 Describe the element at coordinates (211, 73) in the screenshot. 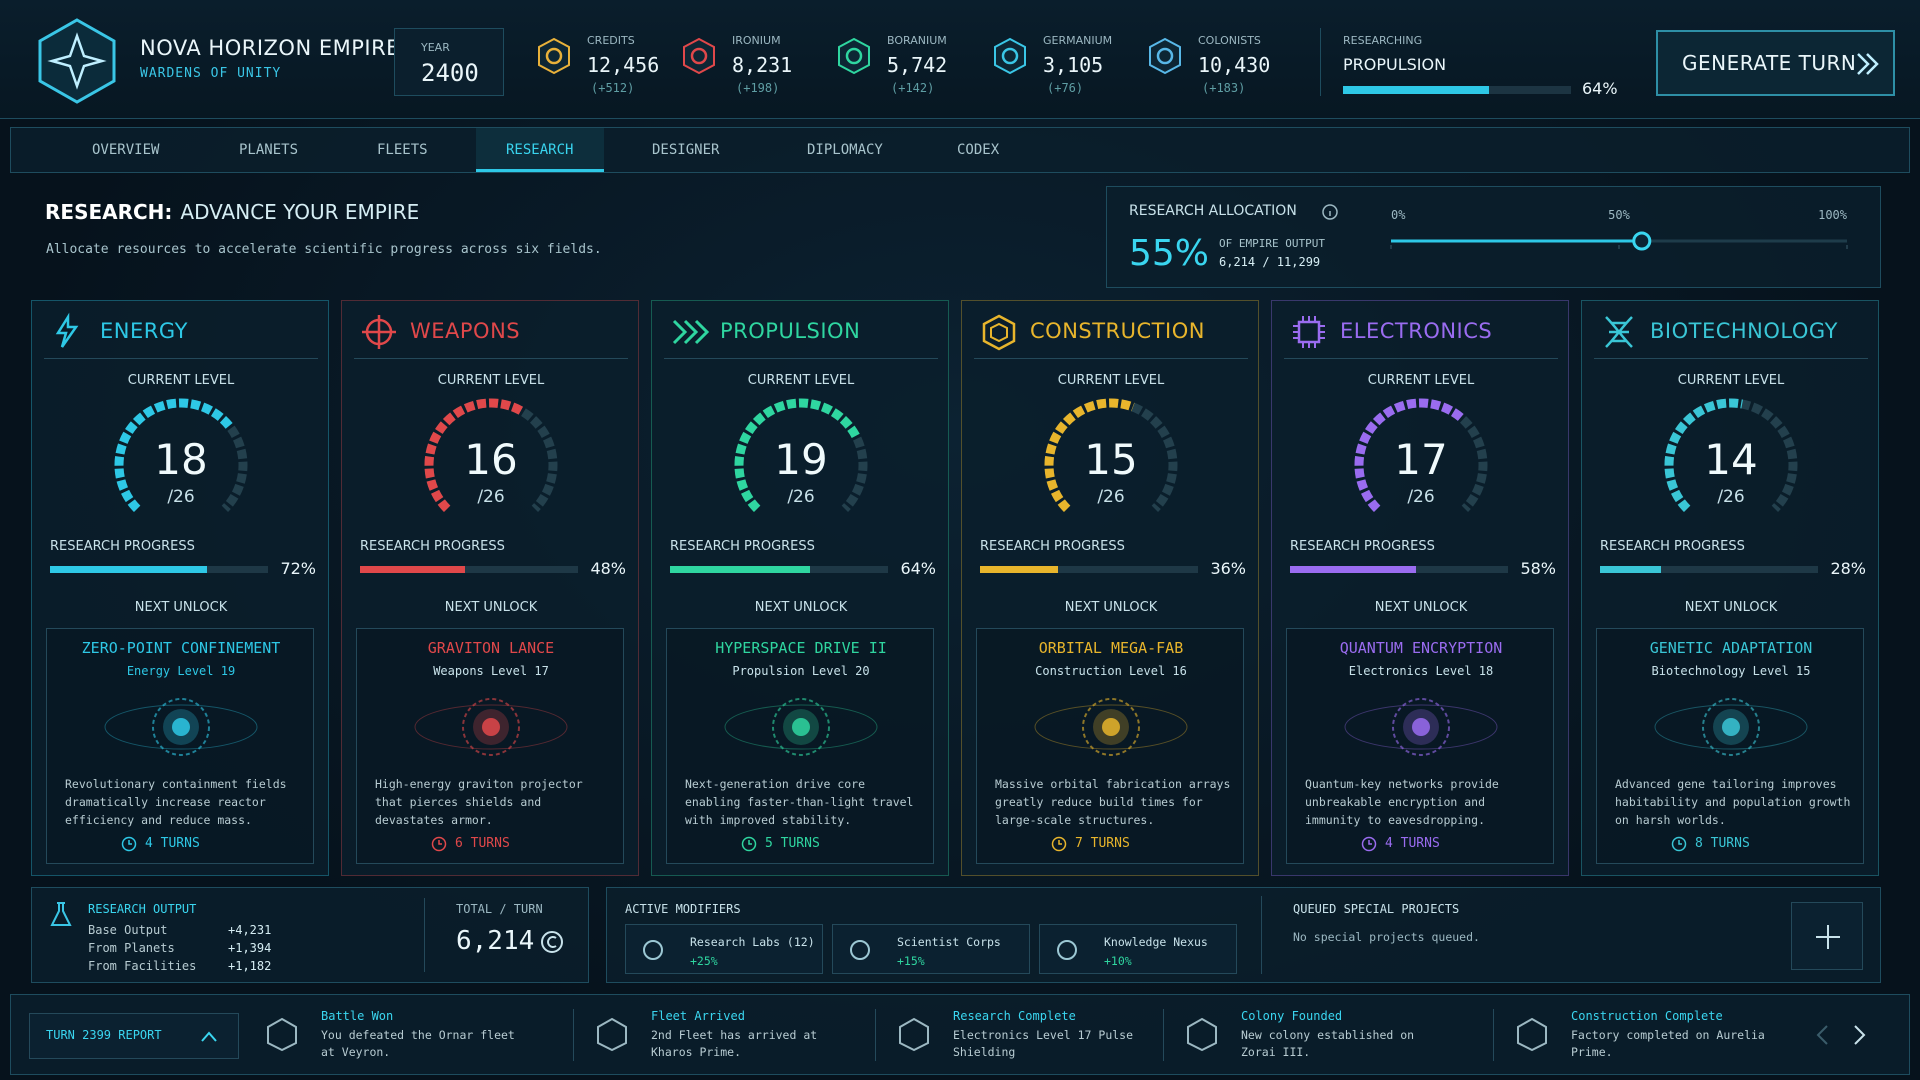

I see `empire-subtitle: WARDENS OF UNITY` at that location.